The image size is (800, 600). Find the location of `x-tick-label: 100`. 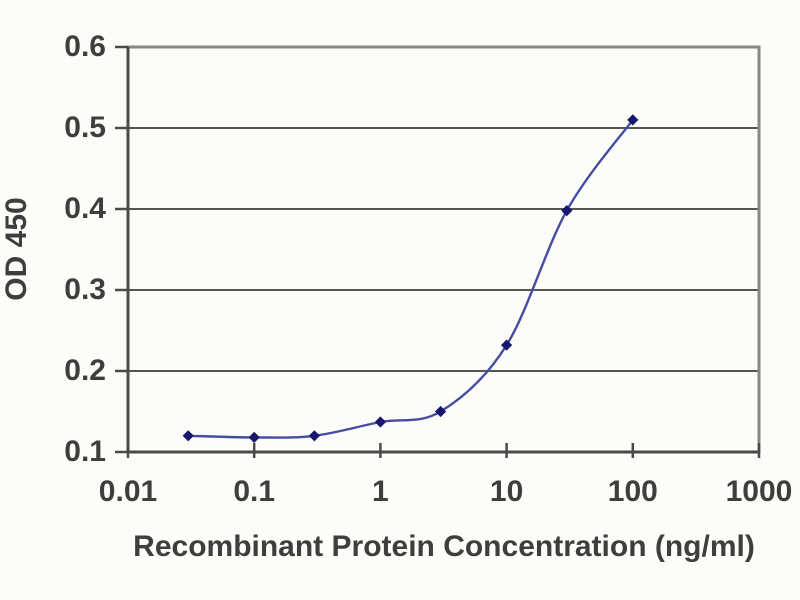

x-tick-label: 100 is located at coordinates (632, 491).